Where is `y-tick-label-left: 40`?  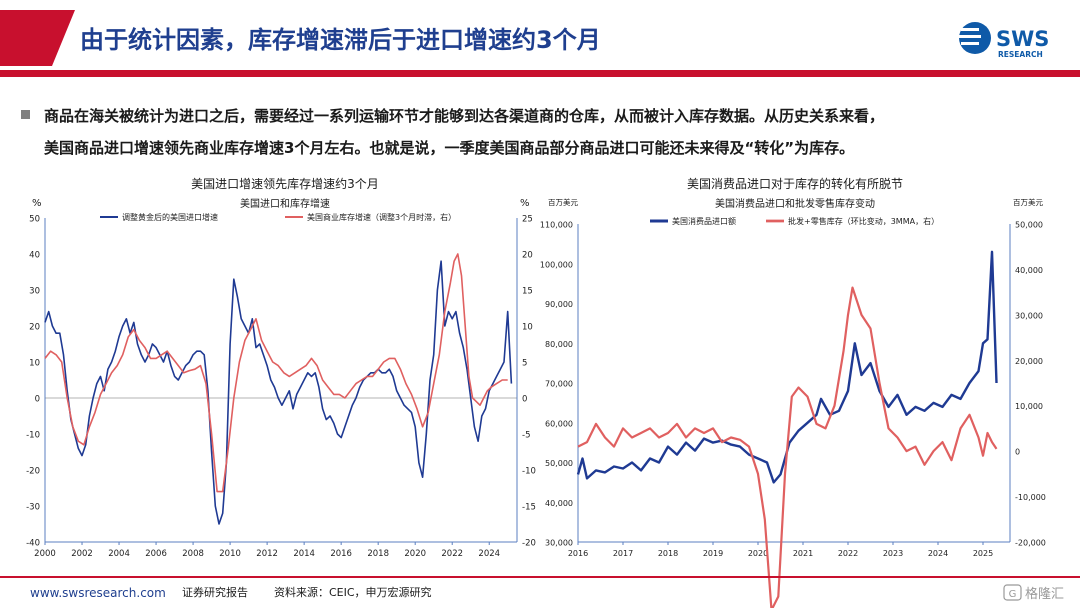
y-tick-label-left: 40 is located at coordinates (34, 256).